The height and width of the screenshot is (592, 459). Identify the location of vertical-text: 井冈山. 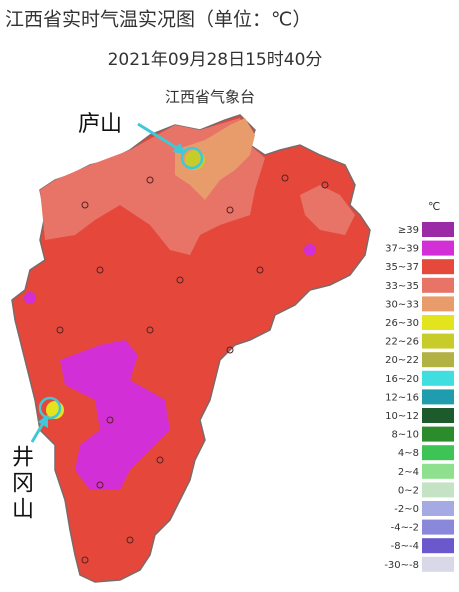
(20, 484).